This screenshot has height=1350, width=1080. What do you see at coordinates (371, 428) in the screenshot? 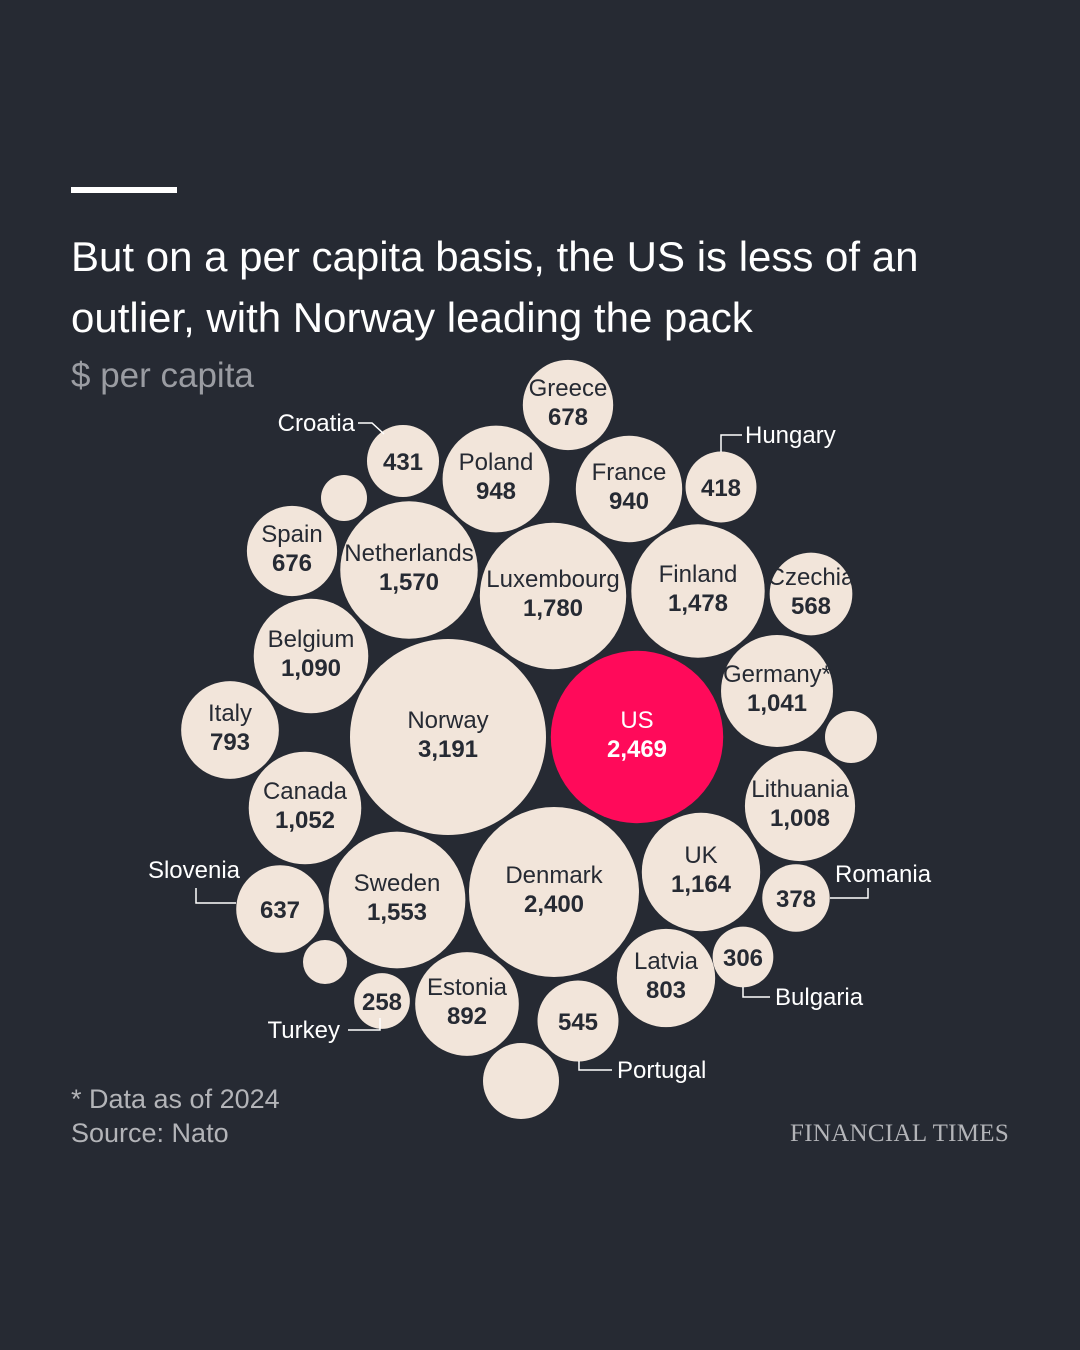
I see `leader-line-croatia` at bounding box center [371, 428].